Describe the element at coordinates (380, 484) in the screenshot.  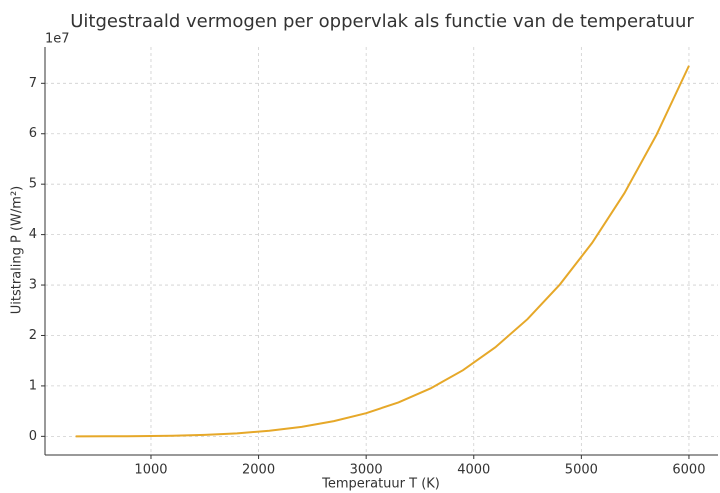
I see `x-axis-label: Temperatuur T (K)` at that location.